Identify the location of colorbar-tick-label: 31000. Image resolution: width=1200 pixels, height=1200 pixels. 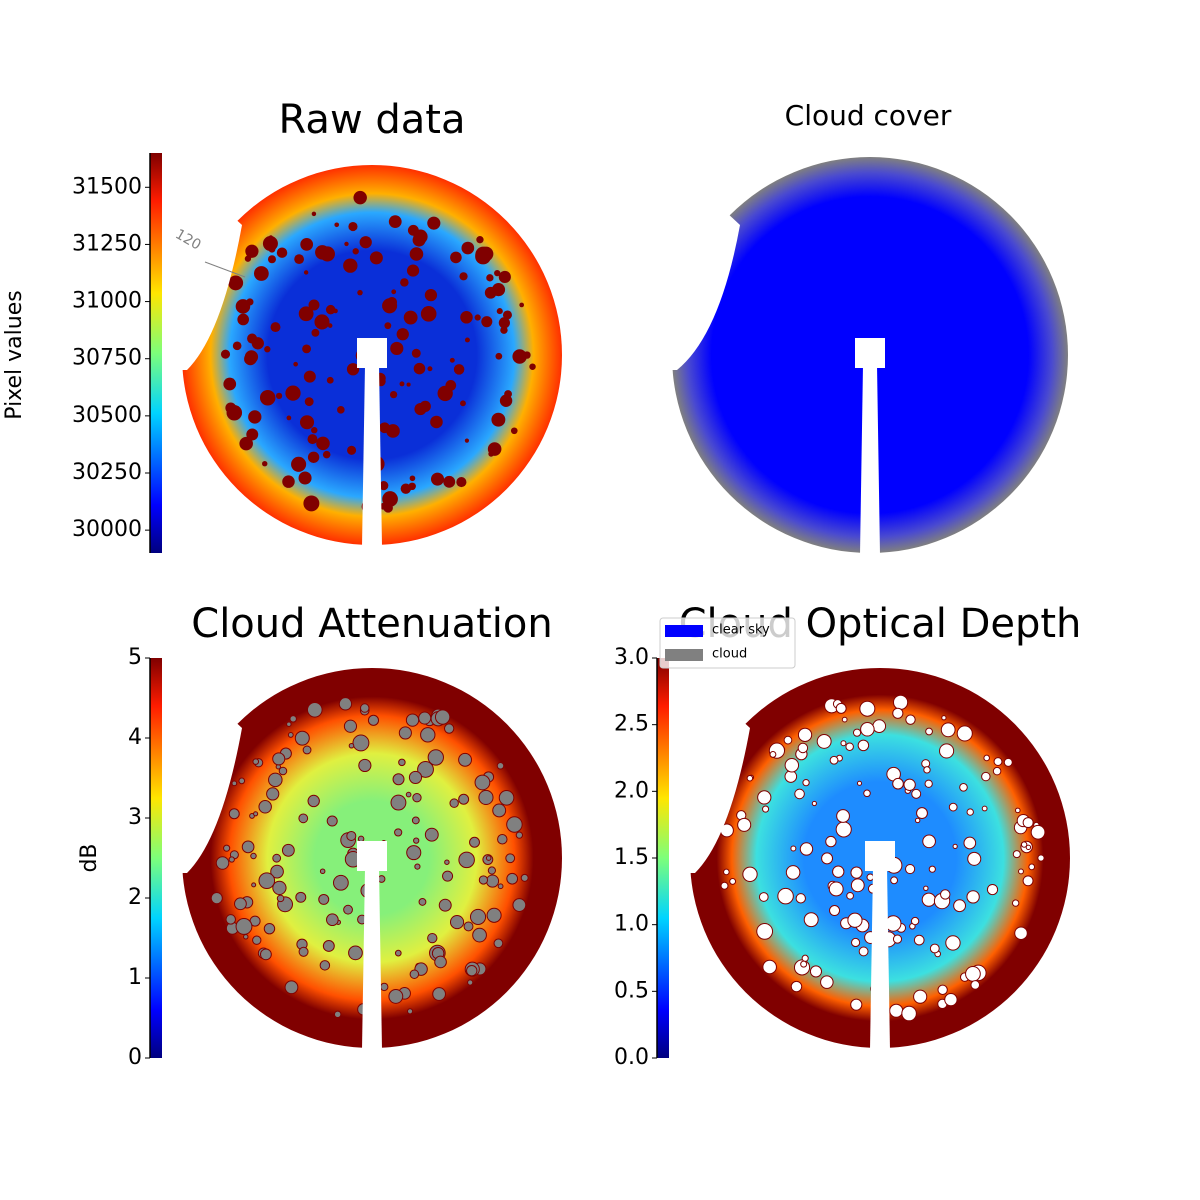
(107, 301).